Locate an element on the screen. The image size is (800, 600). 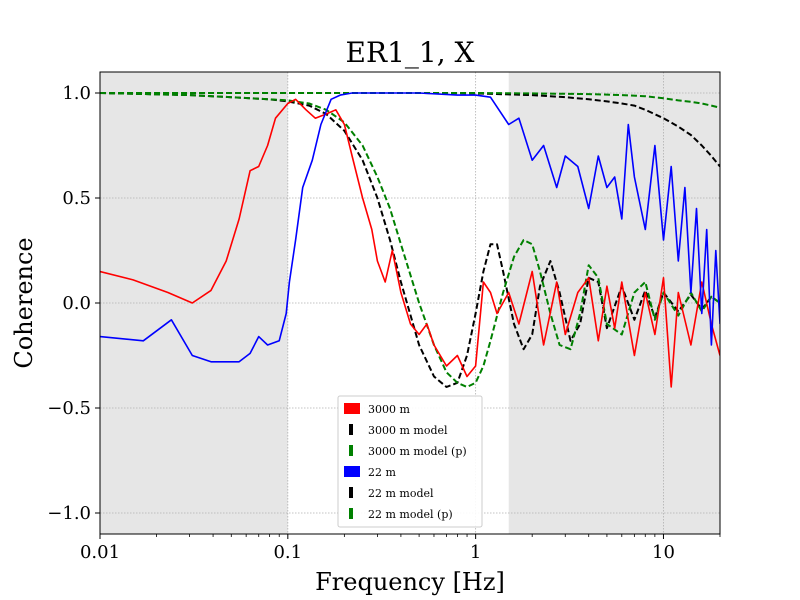
x-tick-label-1: 0.1 is located at coordinates (287, 552).